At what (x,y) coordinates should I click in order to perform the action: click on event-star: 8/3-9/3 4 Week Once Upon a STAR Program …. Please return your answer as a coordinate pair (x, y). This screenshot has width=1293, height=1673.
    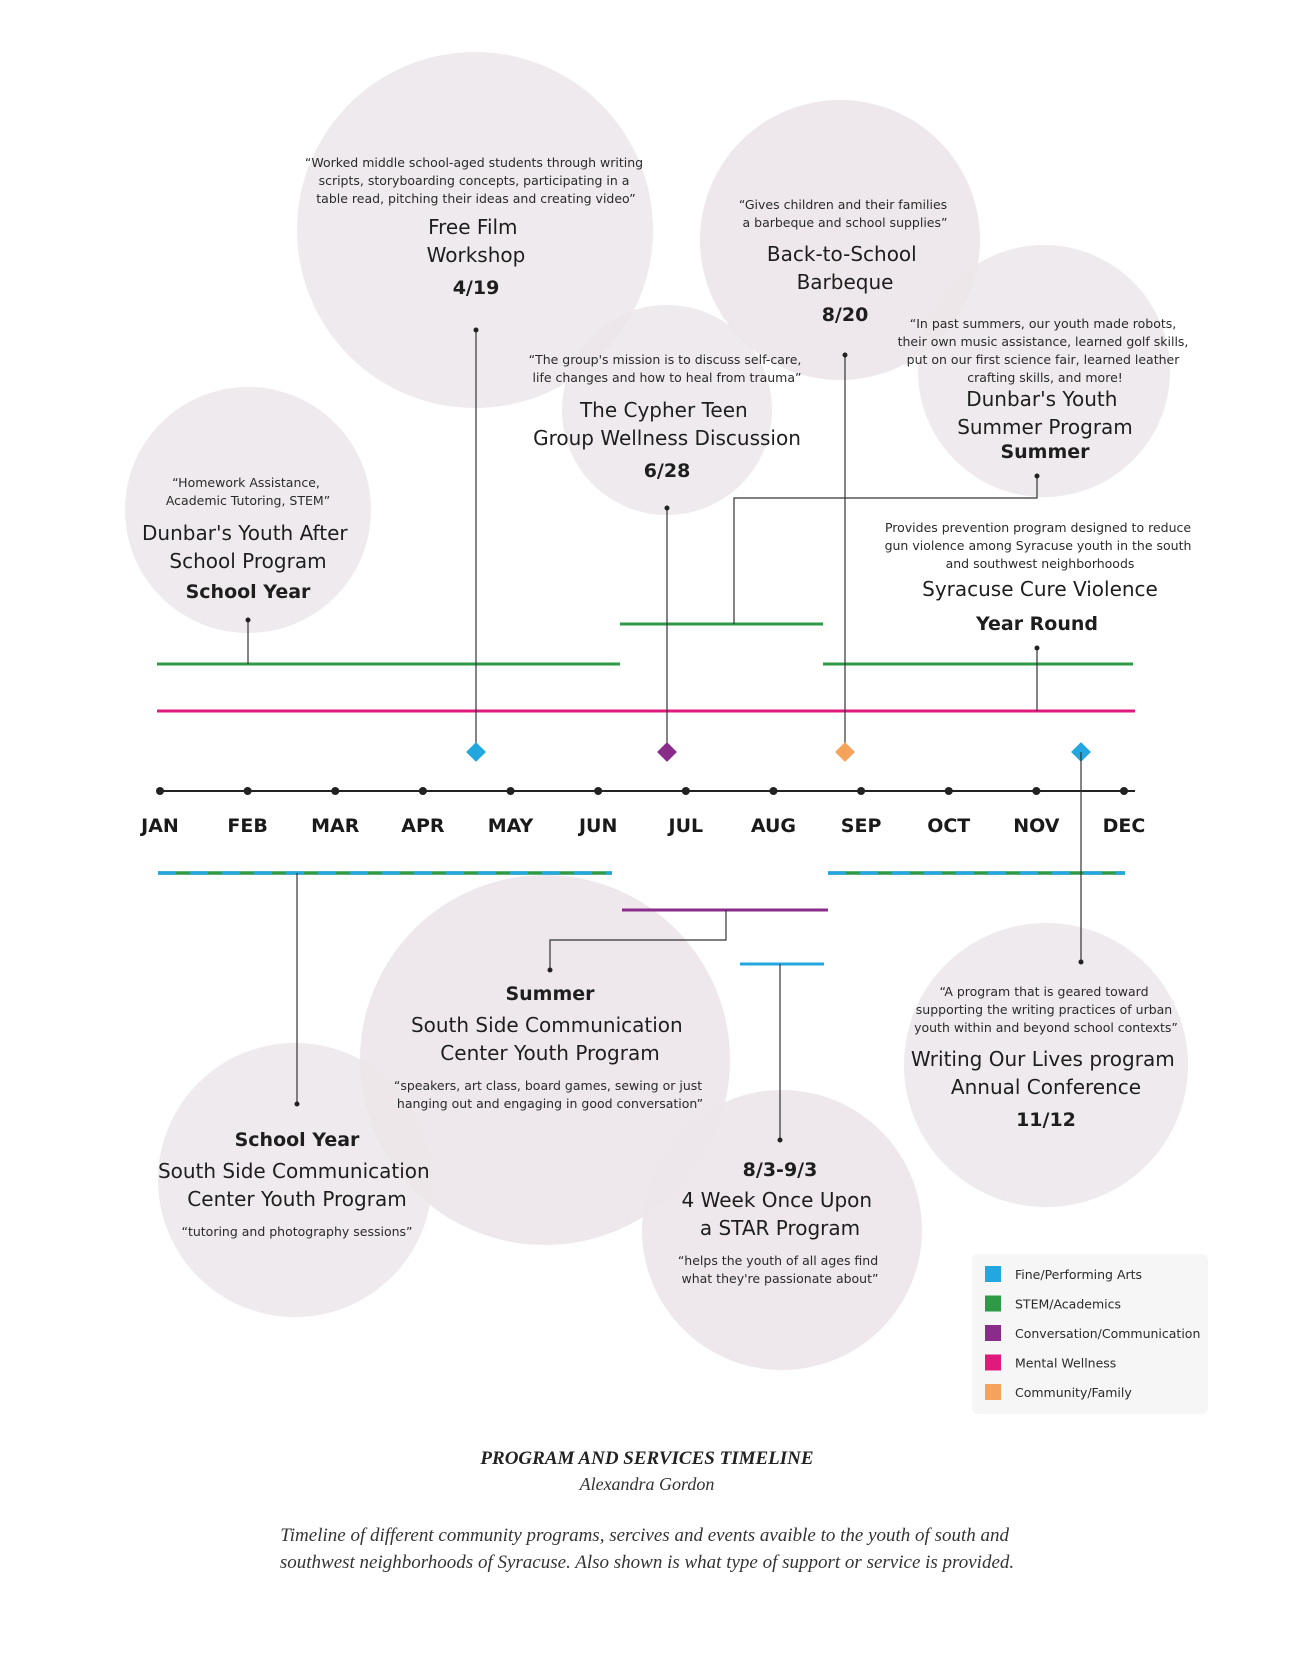
    Looking at the image, I should click on (780, 1222).